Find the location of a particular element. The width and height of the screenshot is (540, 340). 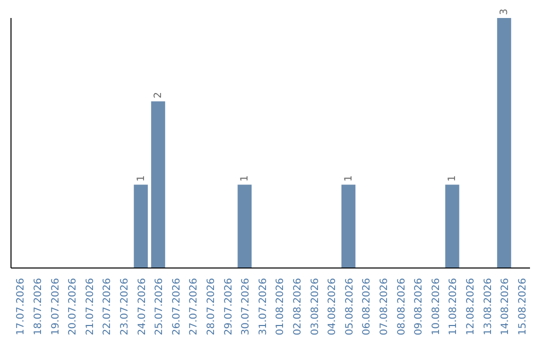

x-tick-label: 13.08.2026 is located at coordinates (488, 307).